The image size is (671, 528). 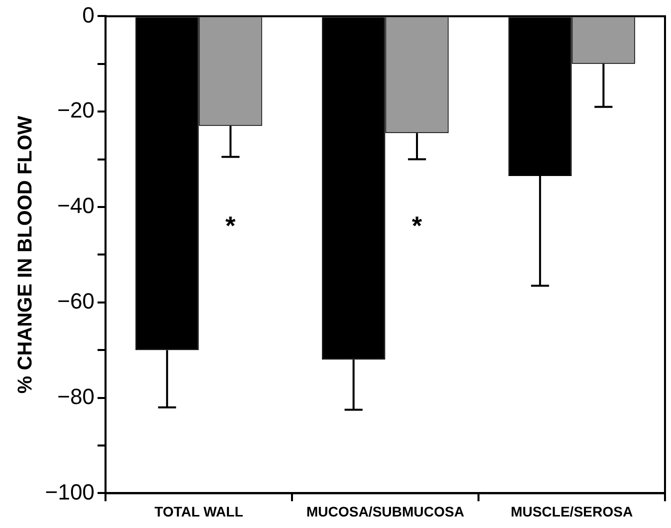 I want to click on y-axis-title: % CHANGE IN BLOOD FLOW, so click(x=25, y=255).